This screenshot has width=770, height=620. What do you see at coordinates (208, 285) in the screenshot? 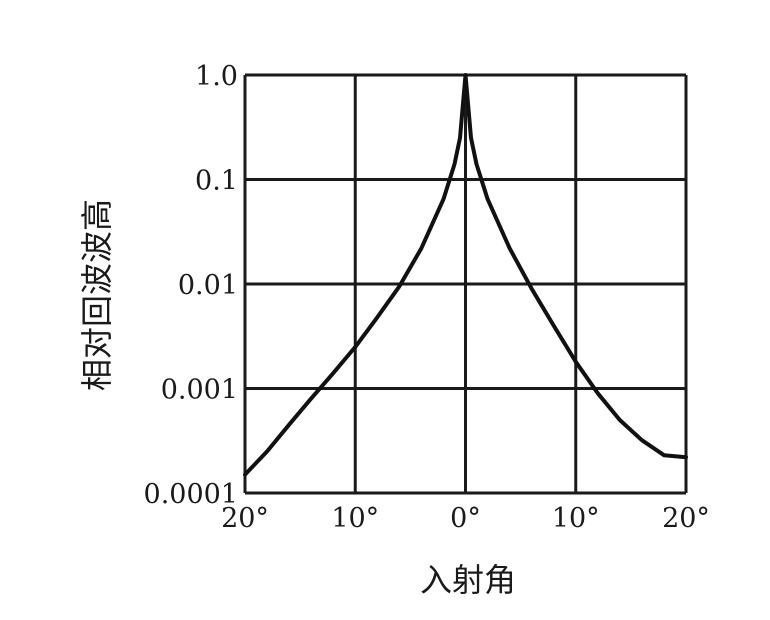
I see `y-tick-label: 0.01` at bounding box center [208, 285].